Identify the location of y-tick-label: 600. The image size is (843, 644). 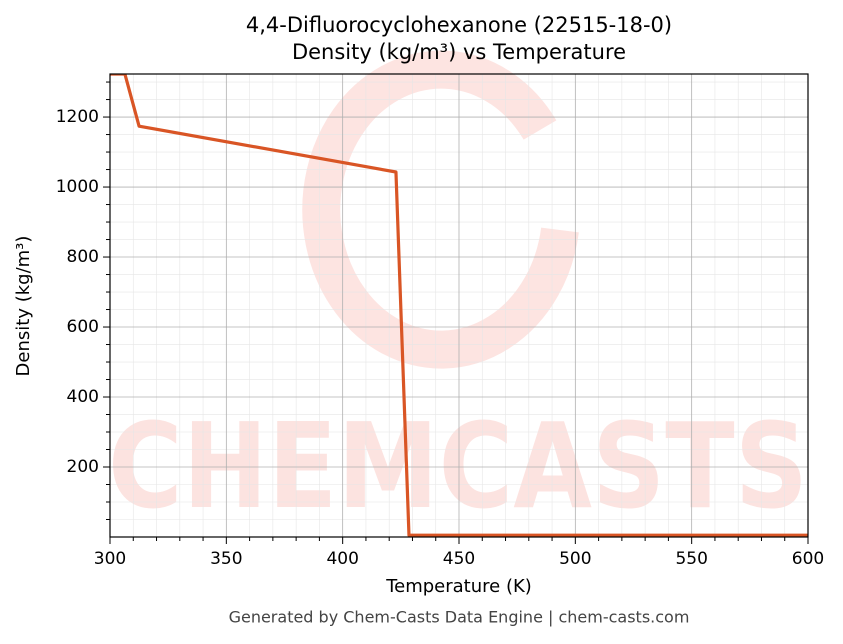
(83, 327).